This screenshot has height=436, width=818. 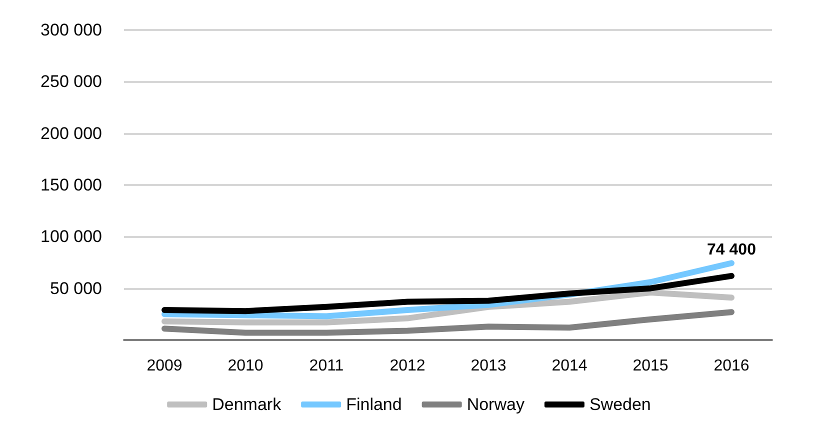 I want to click on x-tick-label: 2011, so click(x=326, y=366).